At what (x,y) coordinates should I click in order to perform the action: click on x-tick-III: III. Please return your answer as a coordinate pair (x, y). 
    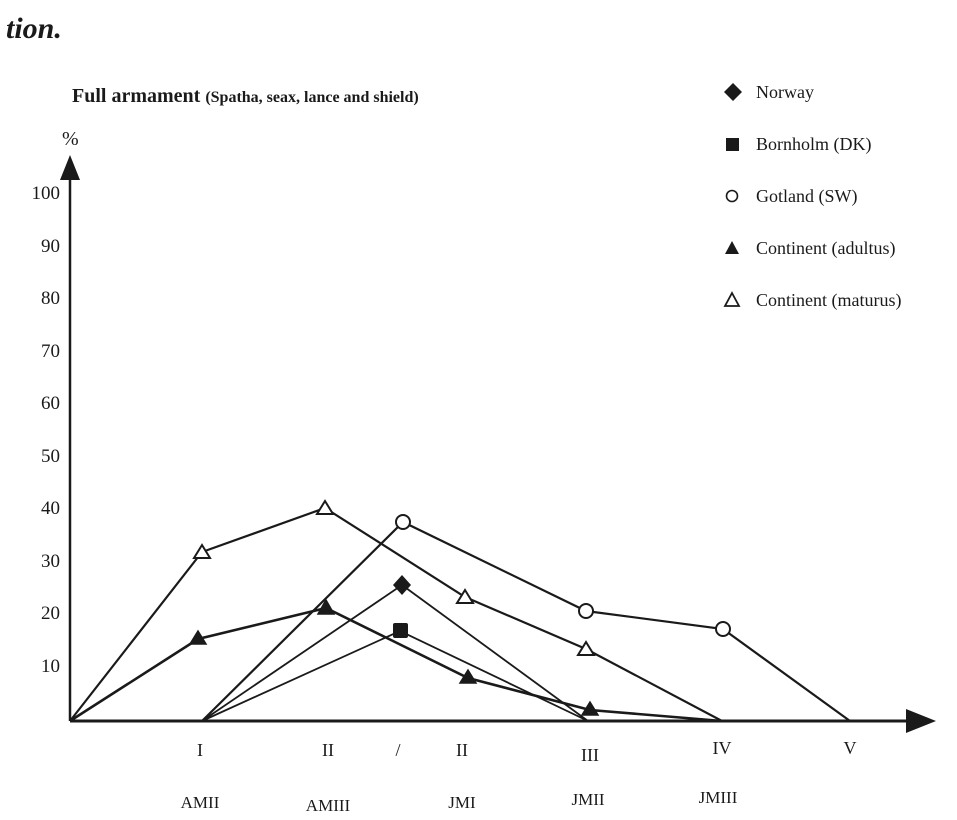
    Looking at the image, I should click on (590, 755).